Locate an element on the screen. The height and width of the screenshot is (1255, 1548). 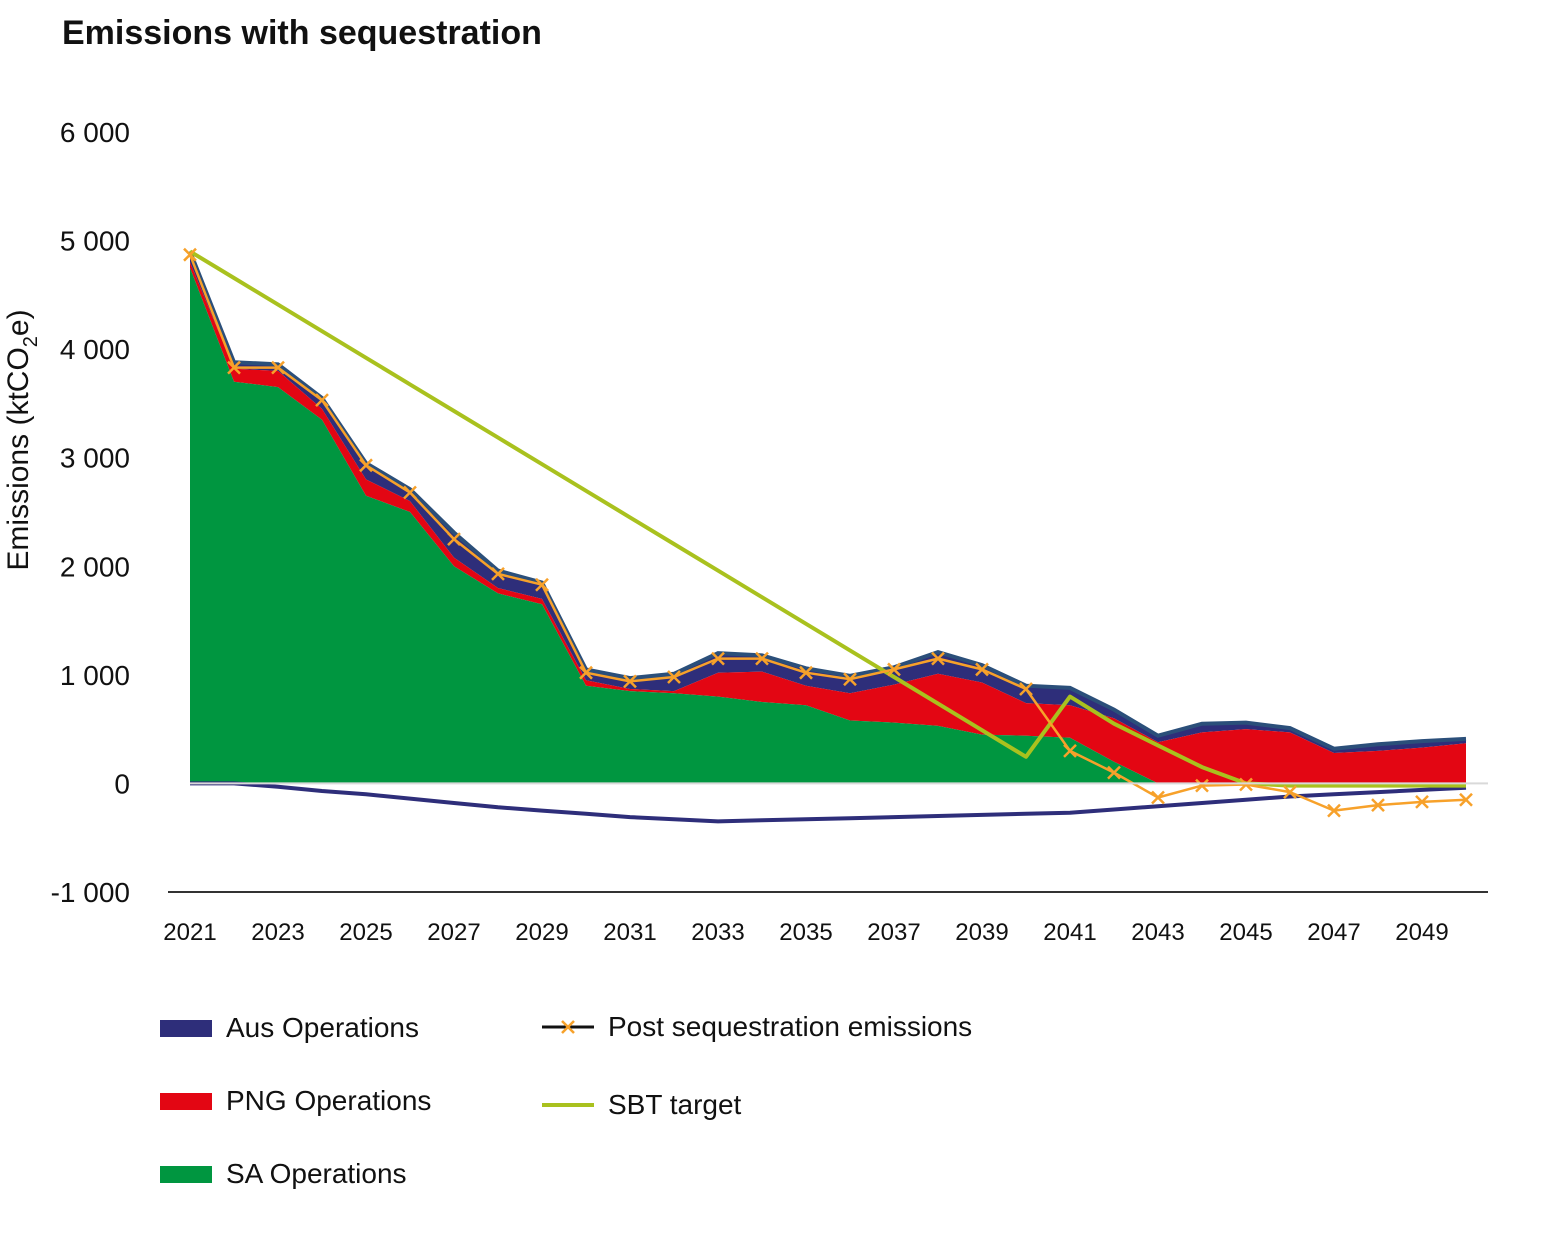
y-tick-label: 0 is located at coordinates (122, 783).